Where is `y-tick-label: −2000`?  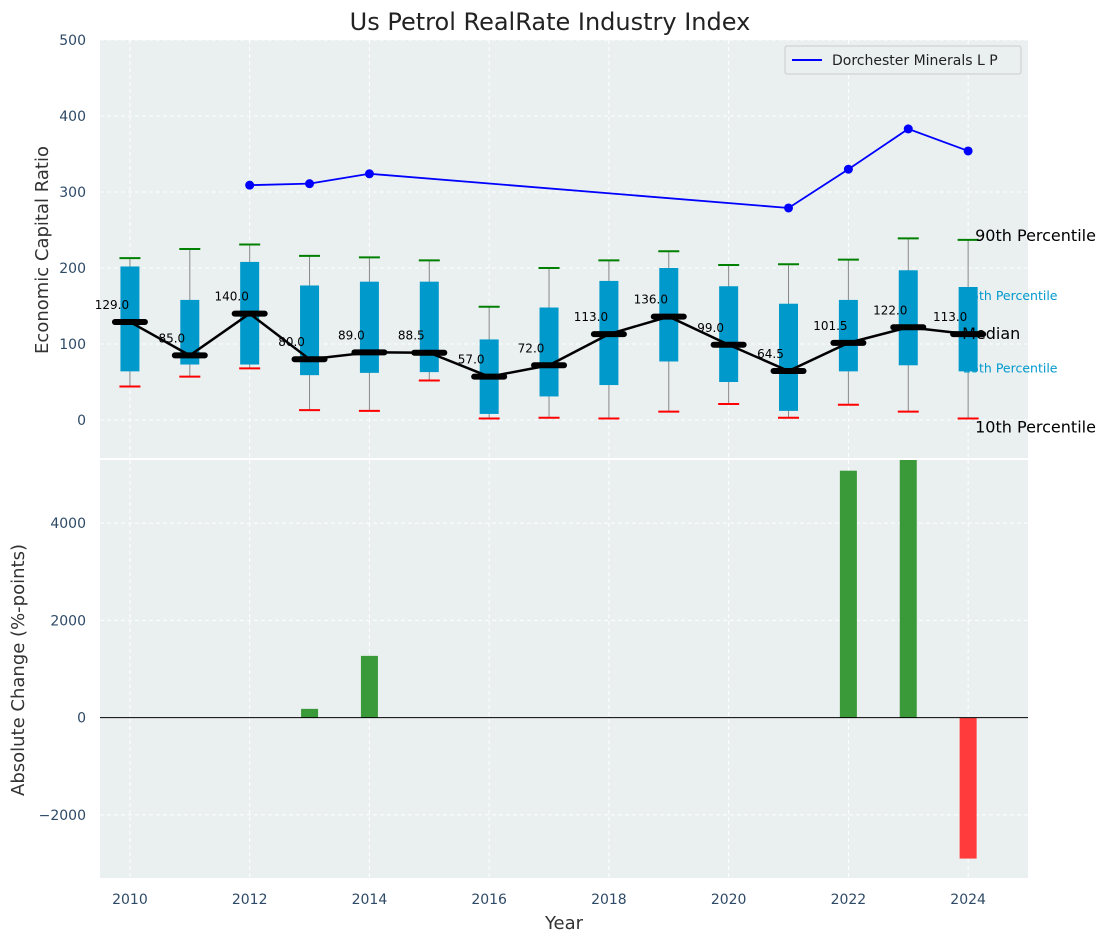
y-tick-label: −2000 is located at coordinates (62, 816).